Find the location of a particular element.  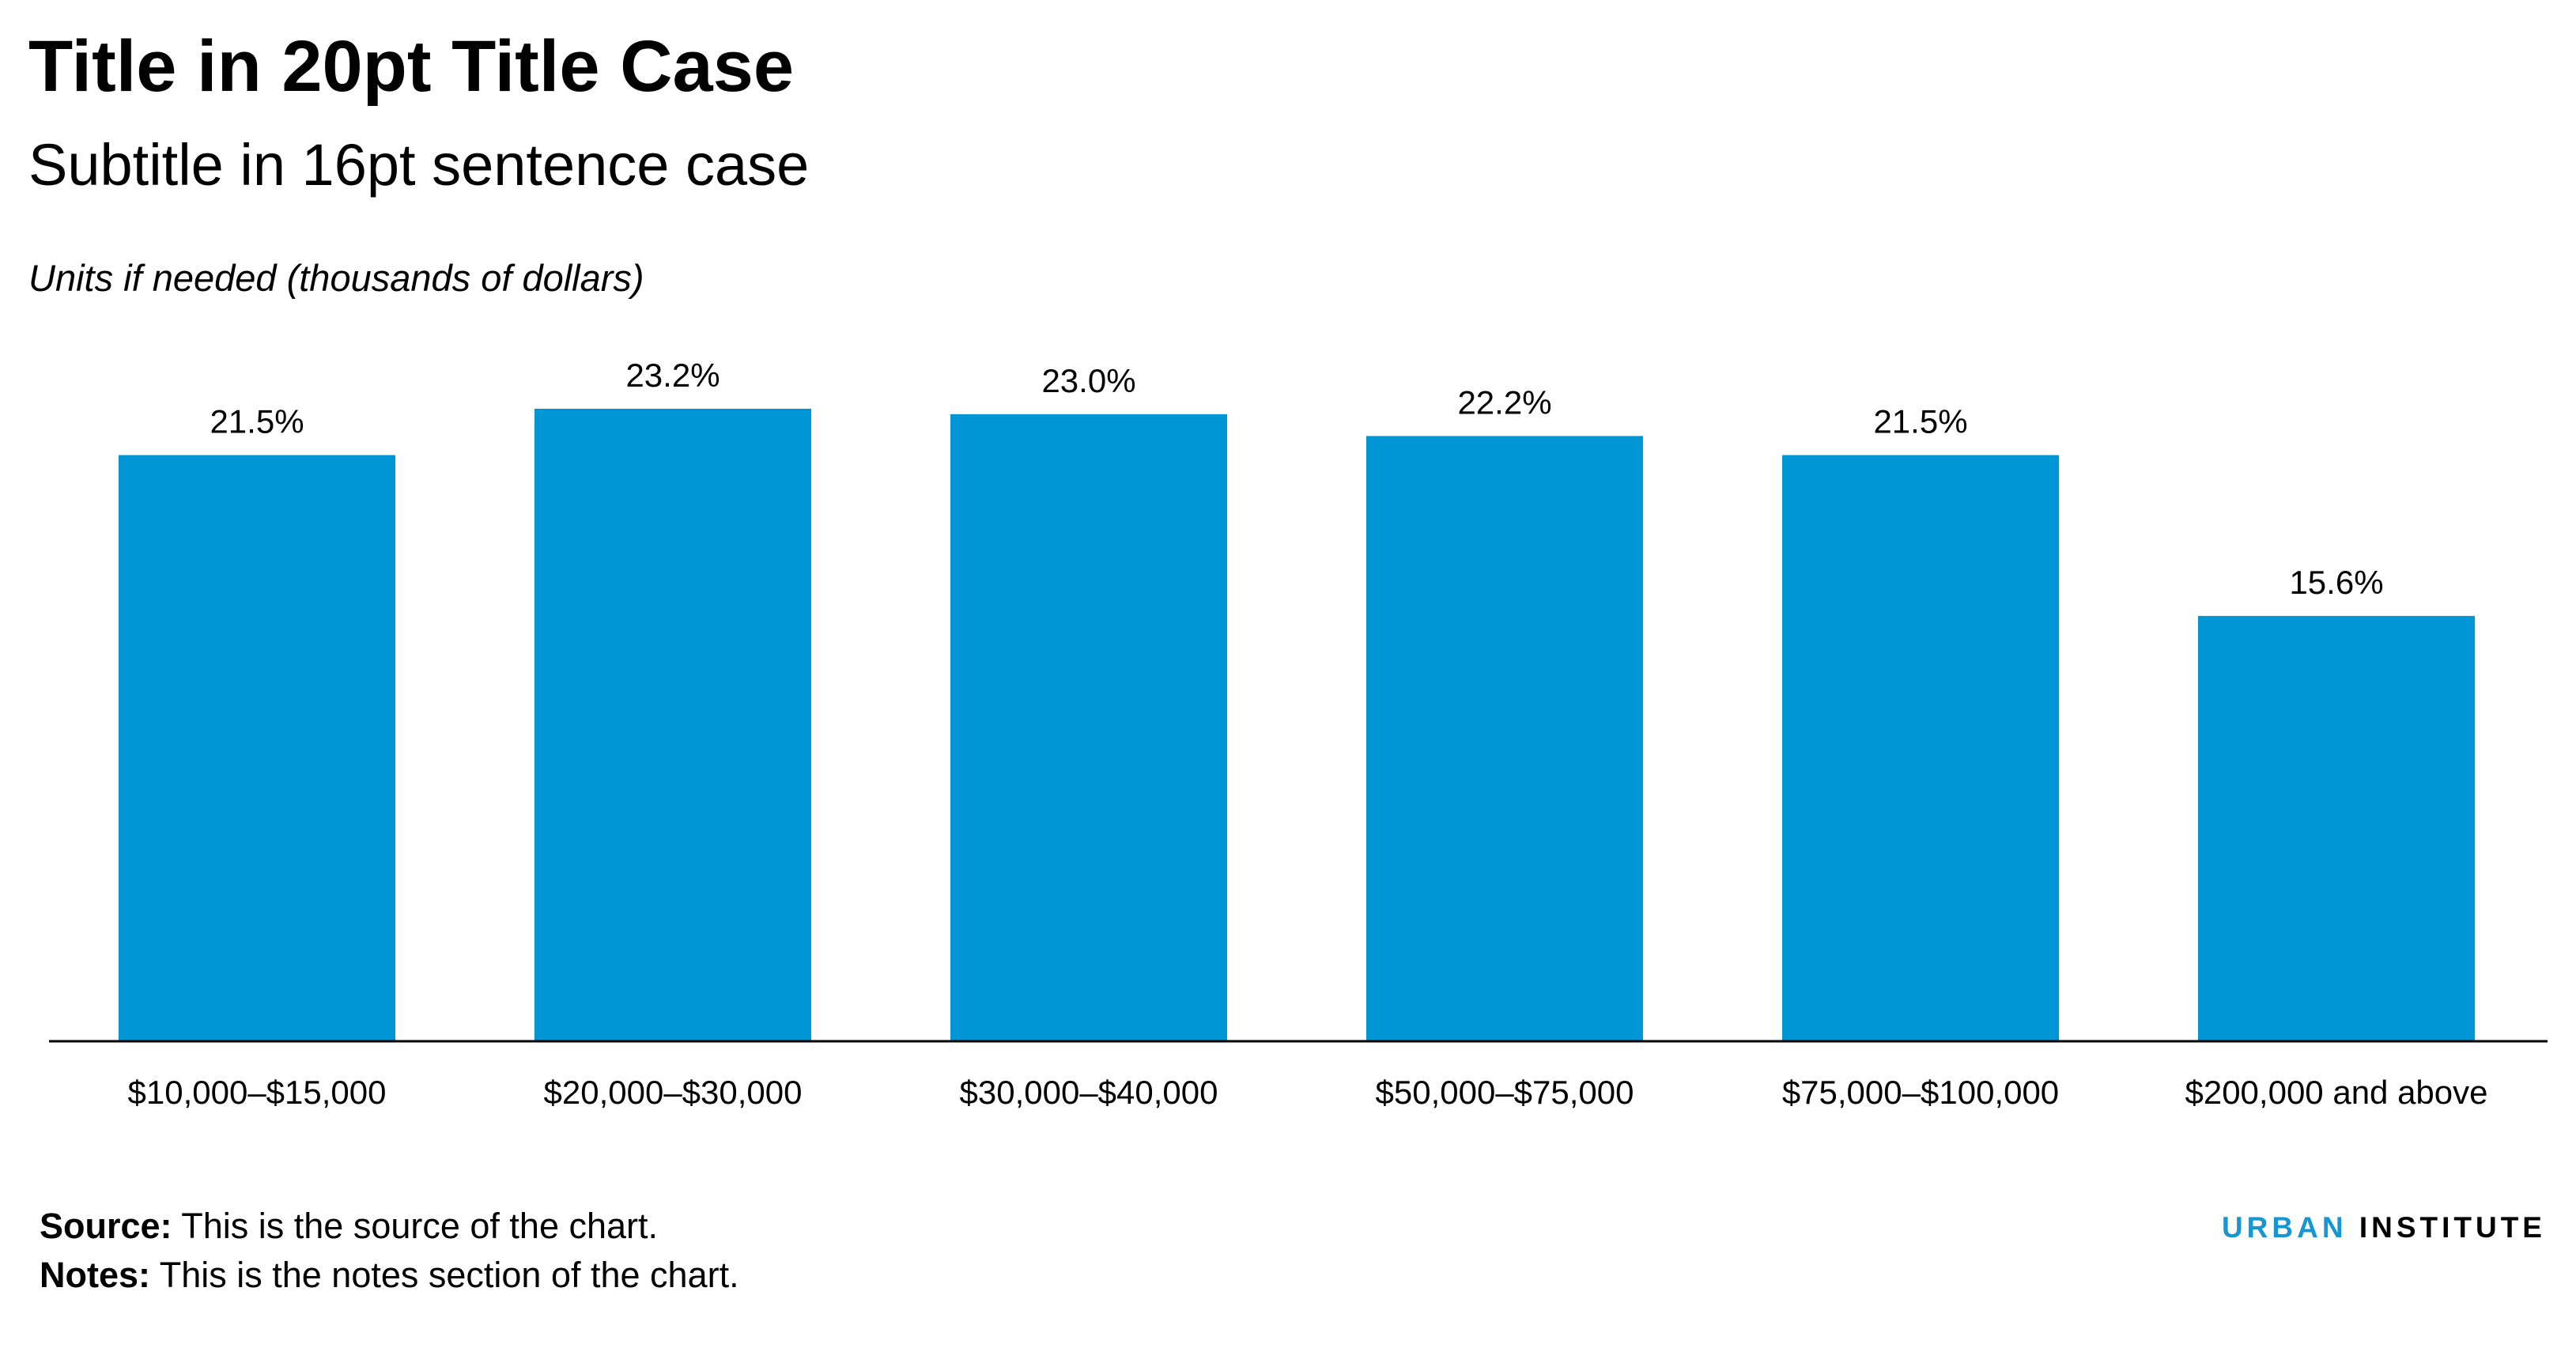

value-label-2: 23.2% is located at coordinates (672, 375).